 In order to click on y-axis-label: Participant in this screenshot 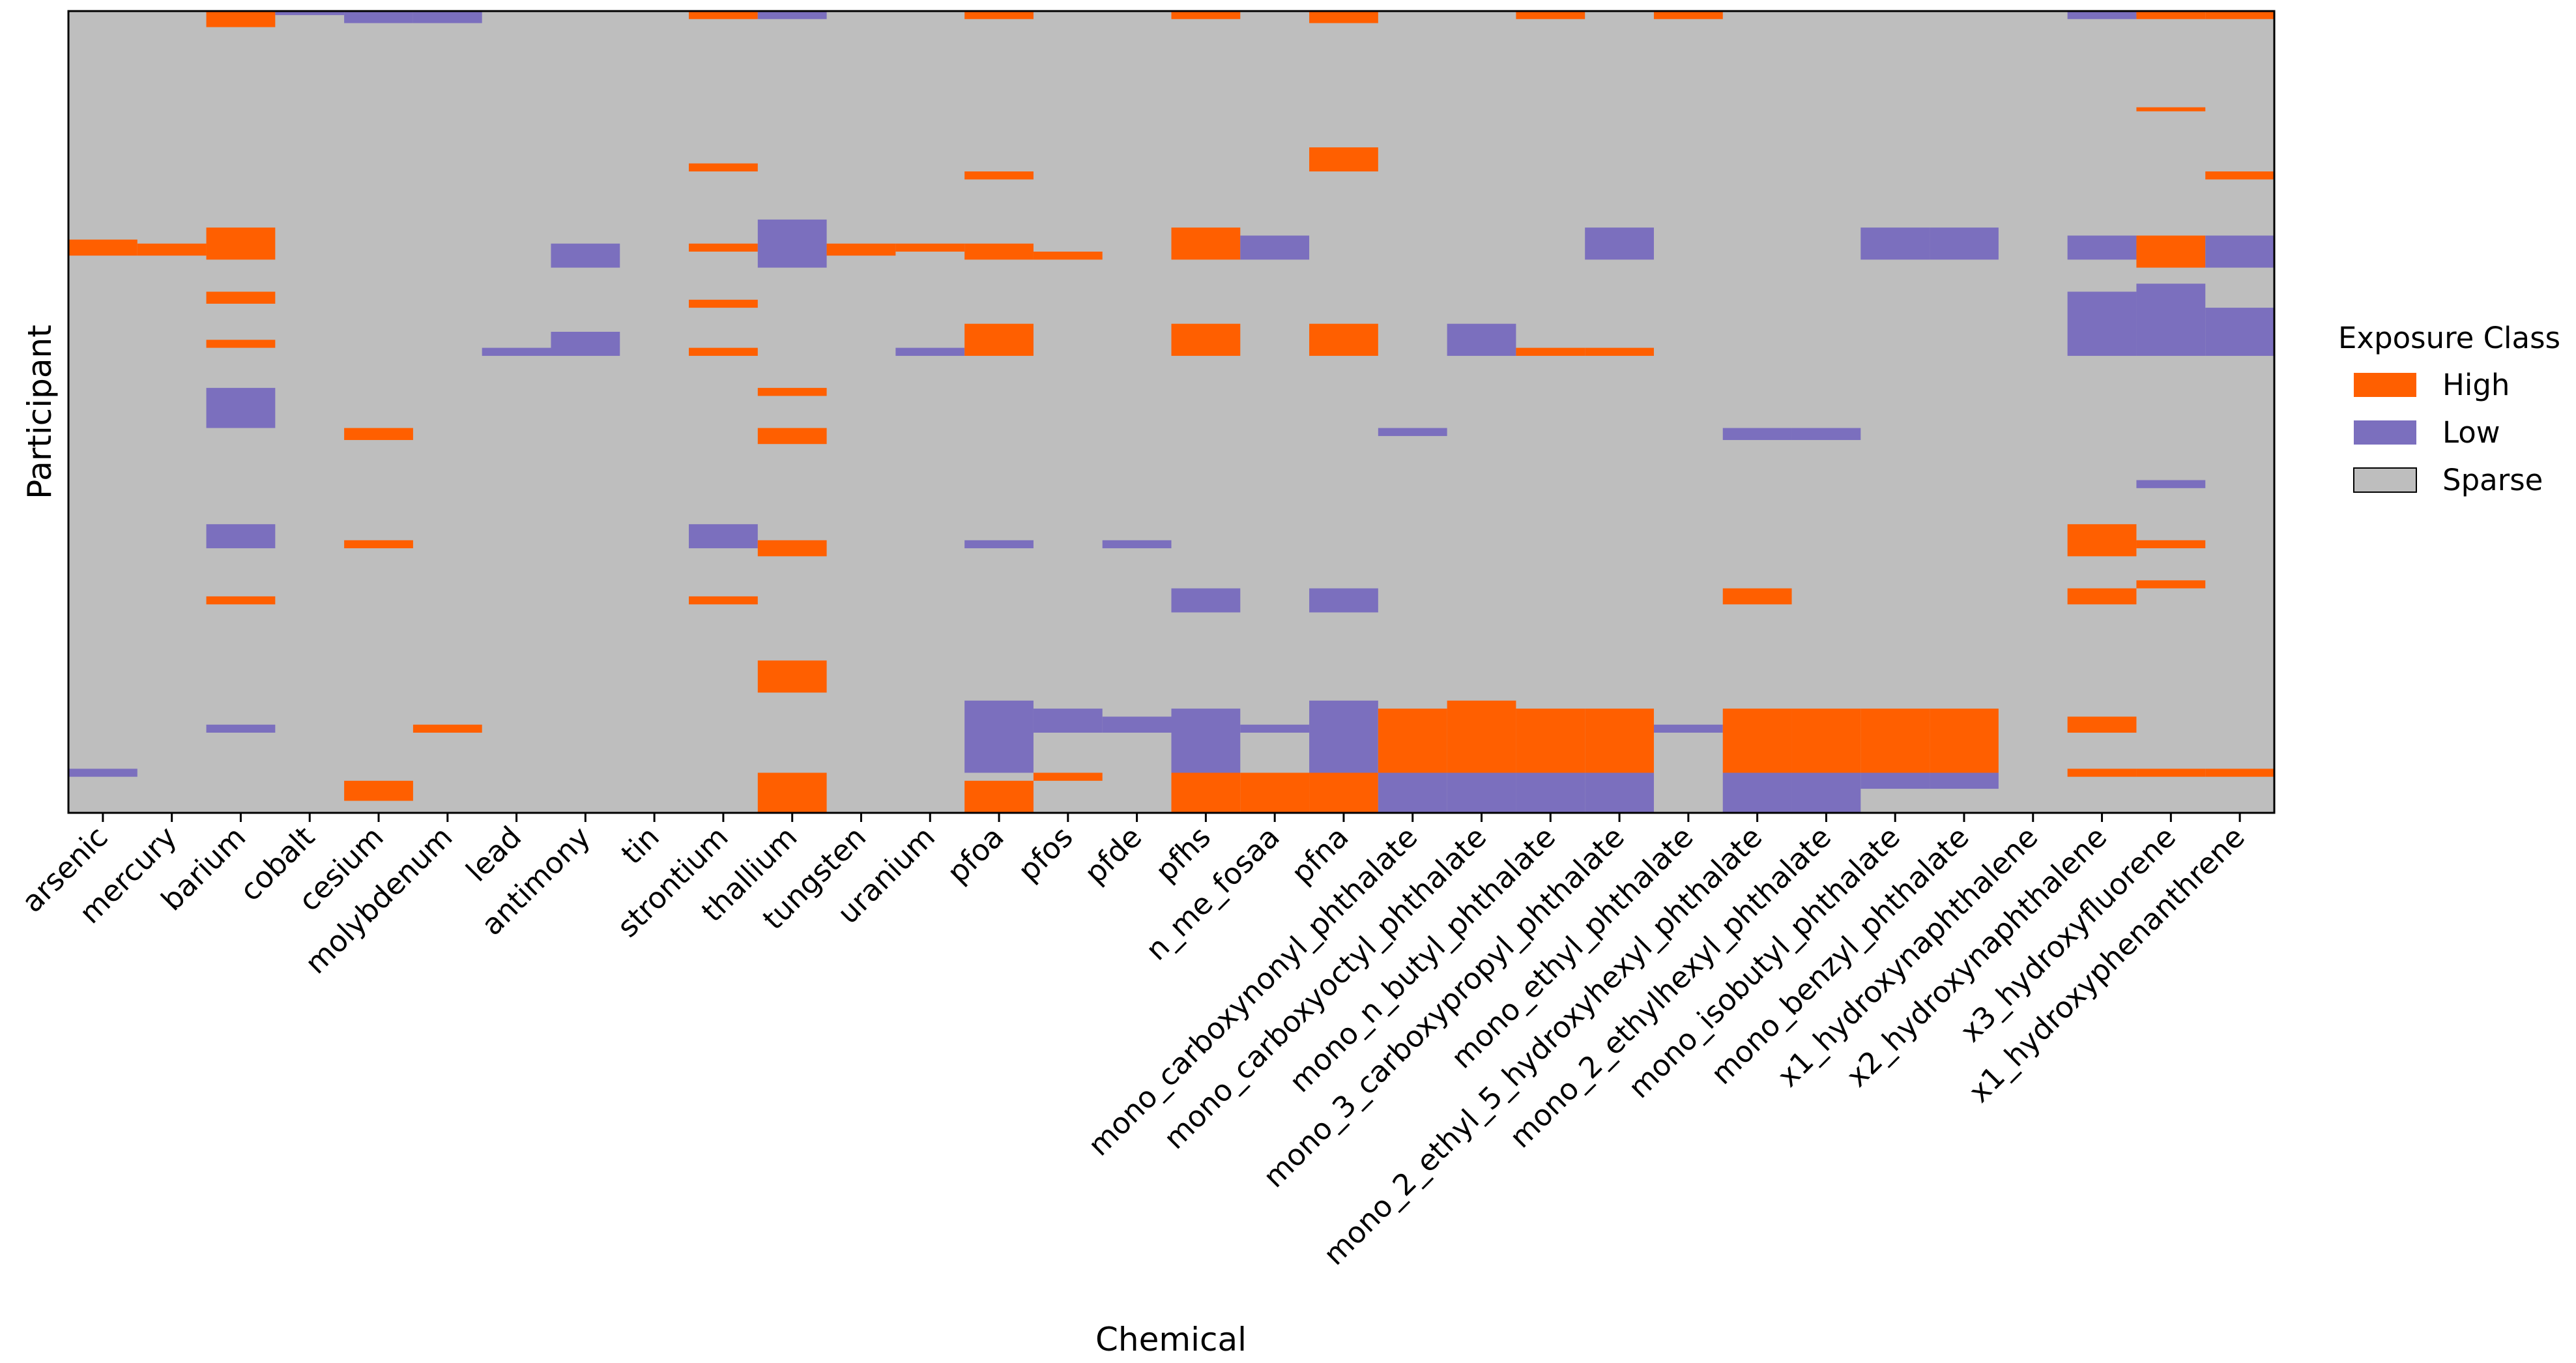, I will do `click(40, 412)`.